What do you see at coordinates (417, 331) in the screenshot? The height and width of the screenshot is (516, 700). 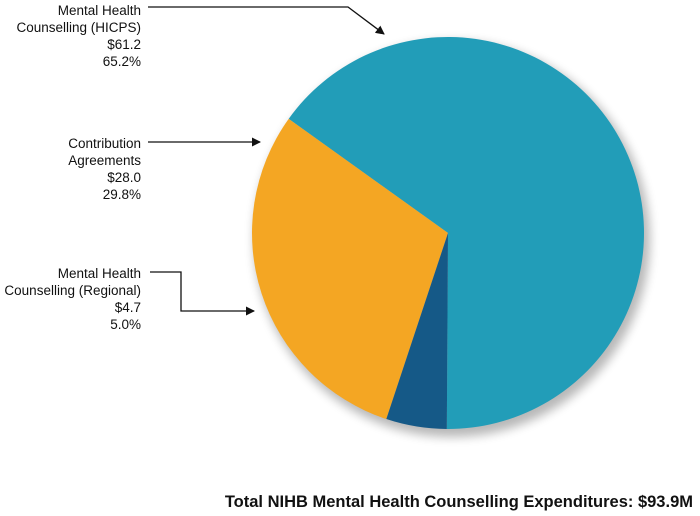 I see `pie-slice-regional` at bounding box center [417, 331].